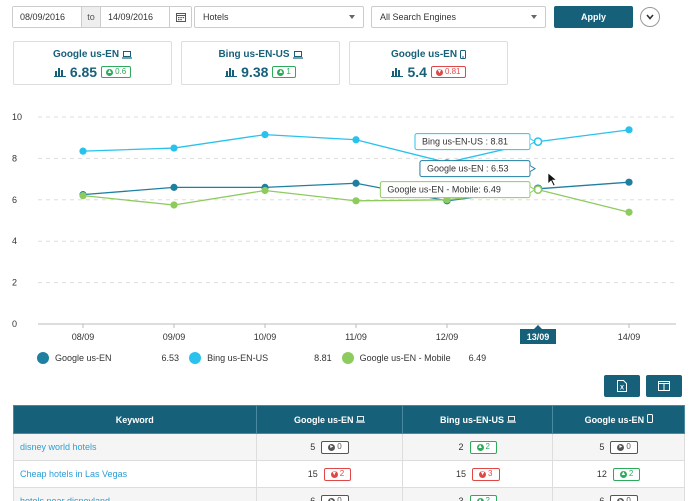 This screenshot has width=700, height=501. Describe the element at coordinates (135, 494) in the screenshot. I see `keyword-link: hotels near disneyland` at that location.